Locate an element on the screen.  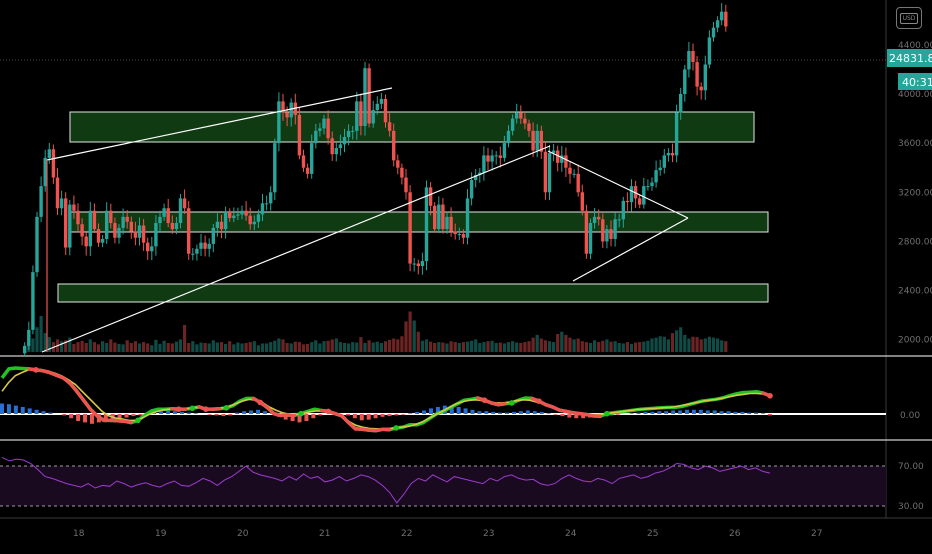
resistance-zone-upper is located at coordinates (412, 127).